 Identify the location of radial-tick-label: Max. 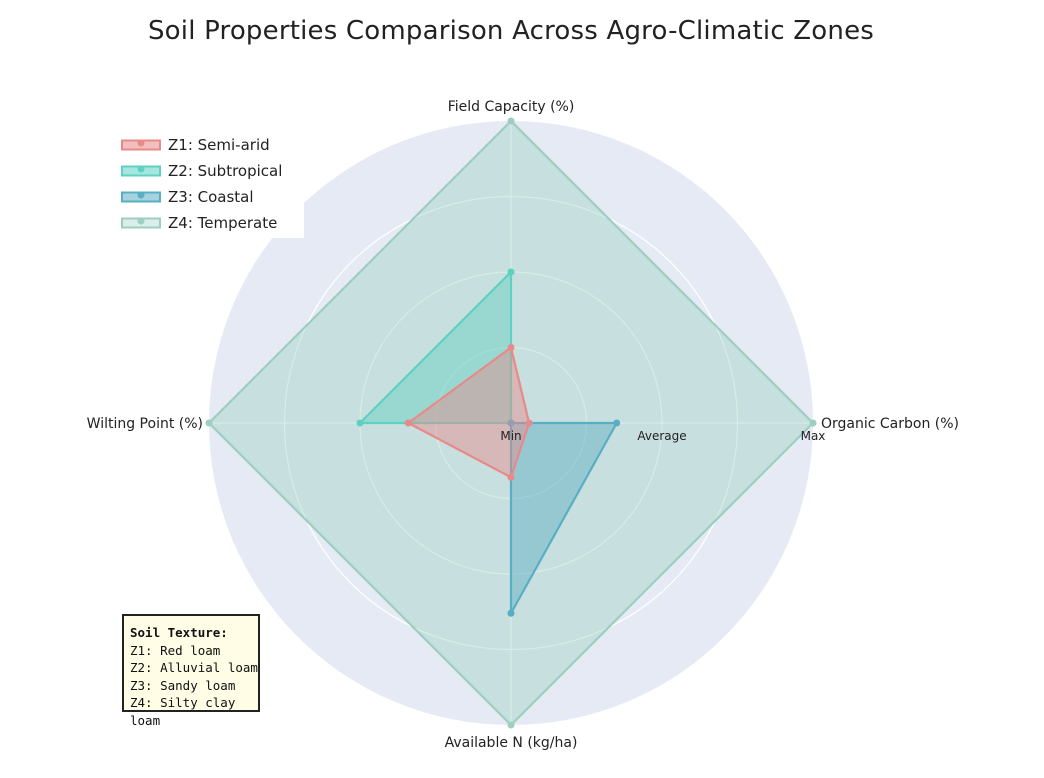
(813, 436).